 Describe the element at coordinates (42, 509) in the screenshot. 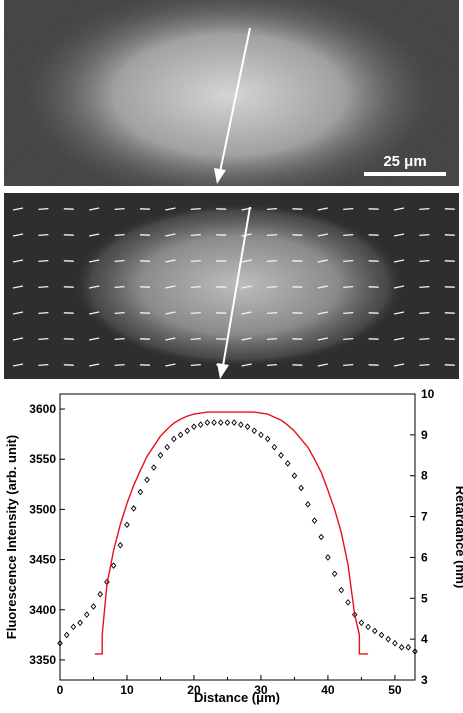

I see `y-left-tick-label: 3500` at that location.